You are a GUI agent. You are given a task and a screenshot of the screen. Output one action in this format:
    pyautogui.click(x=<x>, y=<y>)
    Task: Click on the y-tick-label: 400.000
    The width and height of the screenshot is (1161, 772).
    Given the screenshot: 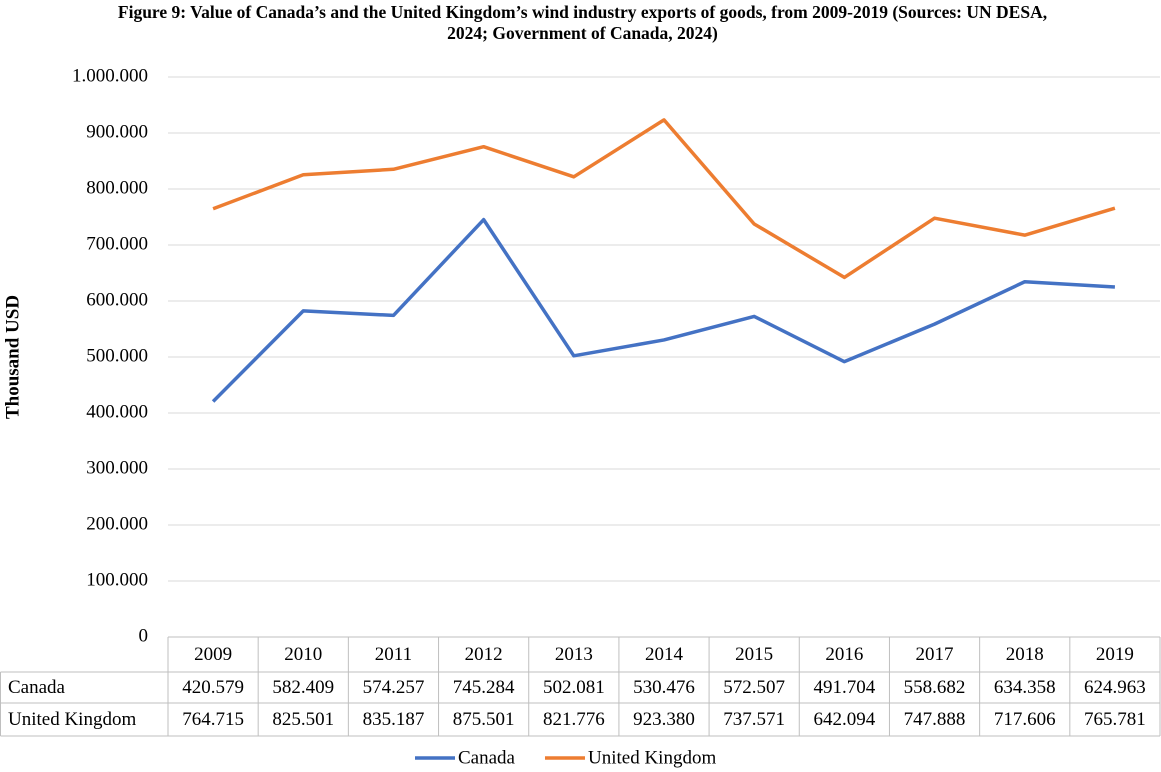 What is the action you would take?
    pyautogui.click(x=117, y=411)
    